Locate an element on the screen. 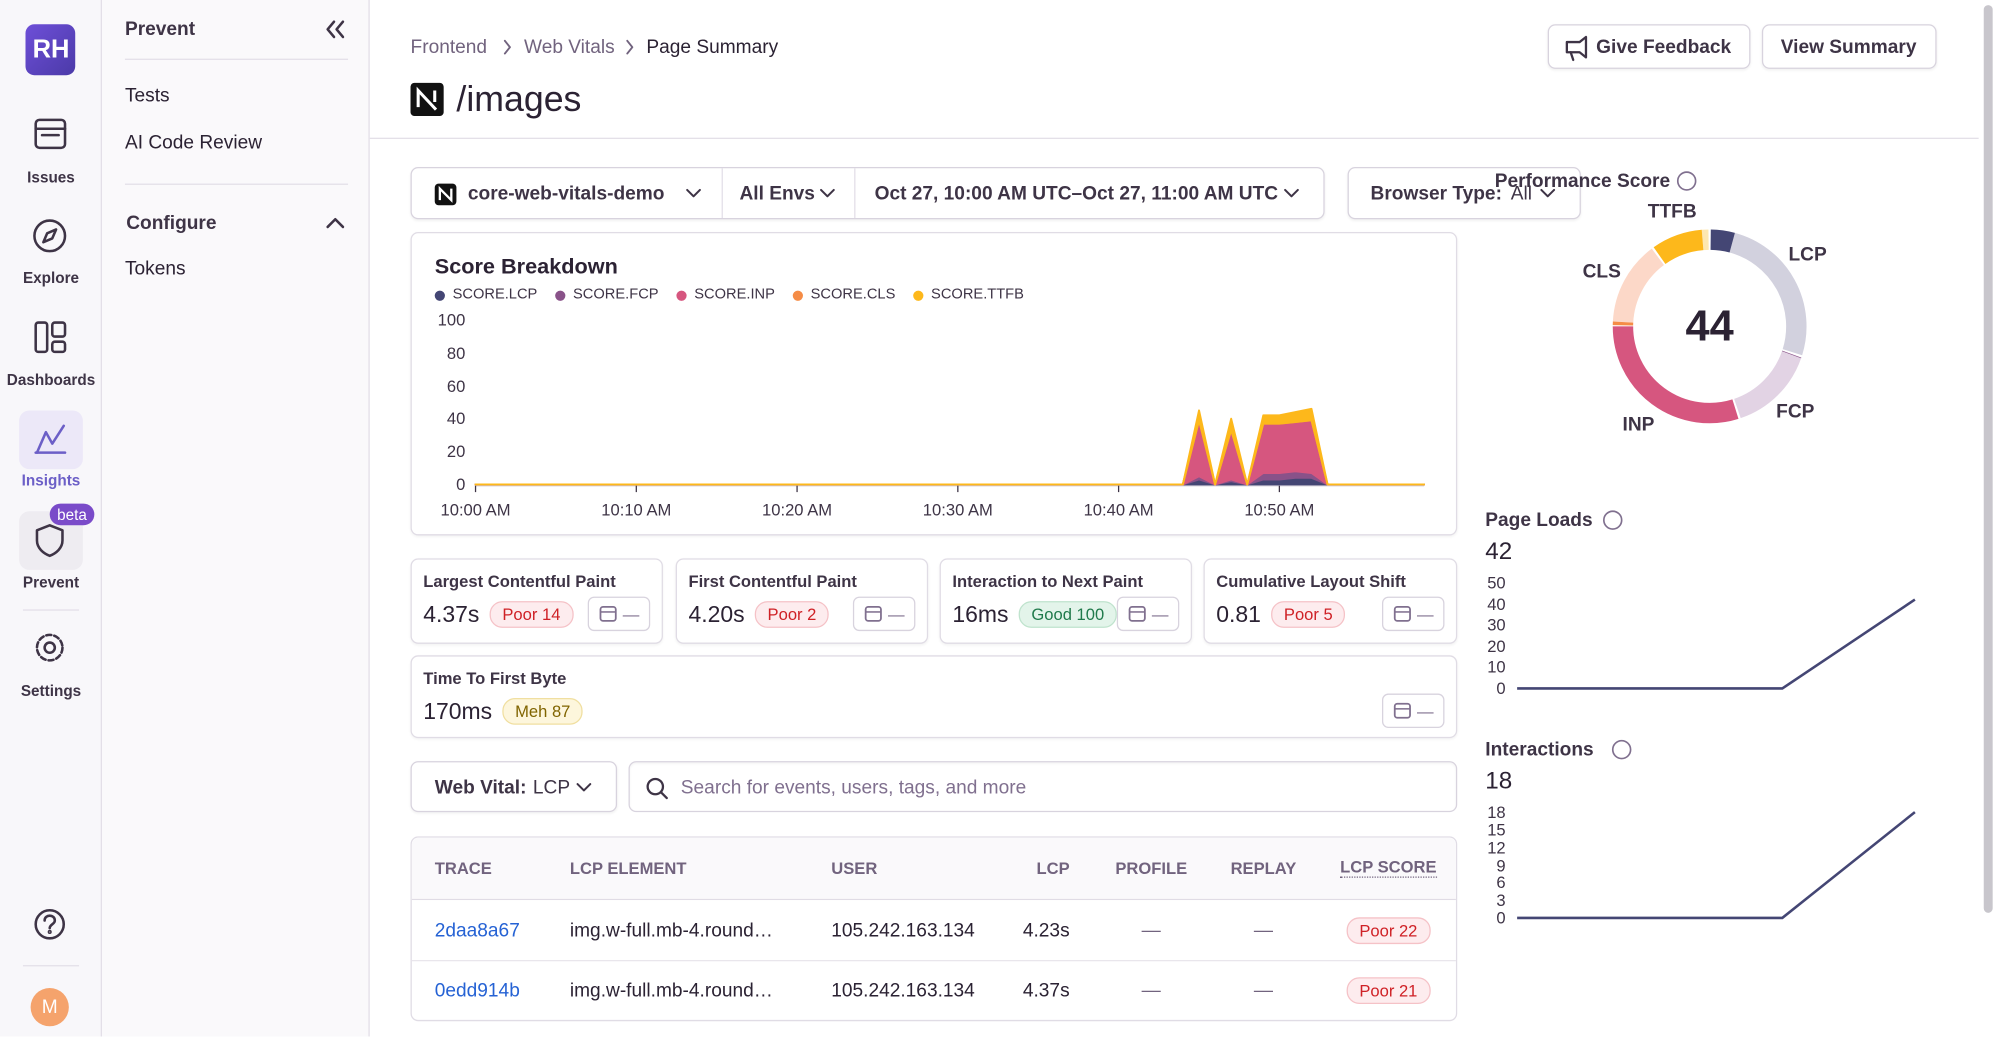  table-cell: 105.242.163.134 is located at coordinates (903, 930).